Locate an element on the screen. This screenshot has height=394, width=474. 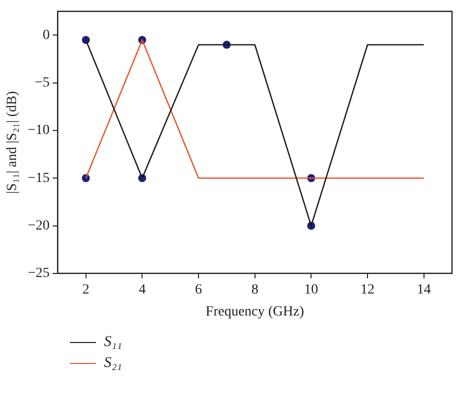
x-tick-label: 4 is located at coordinates (142, 290).